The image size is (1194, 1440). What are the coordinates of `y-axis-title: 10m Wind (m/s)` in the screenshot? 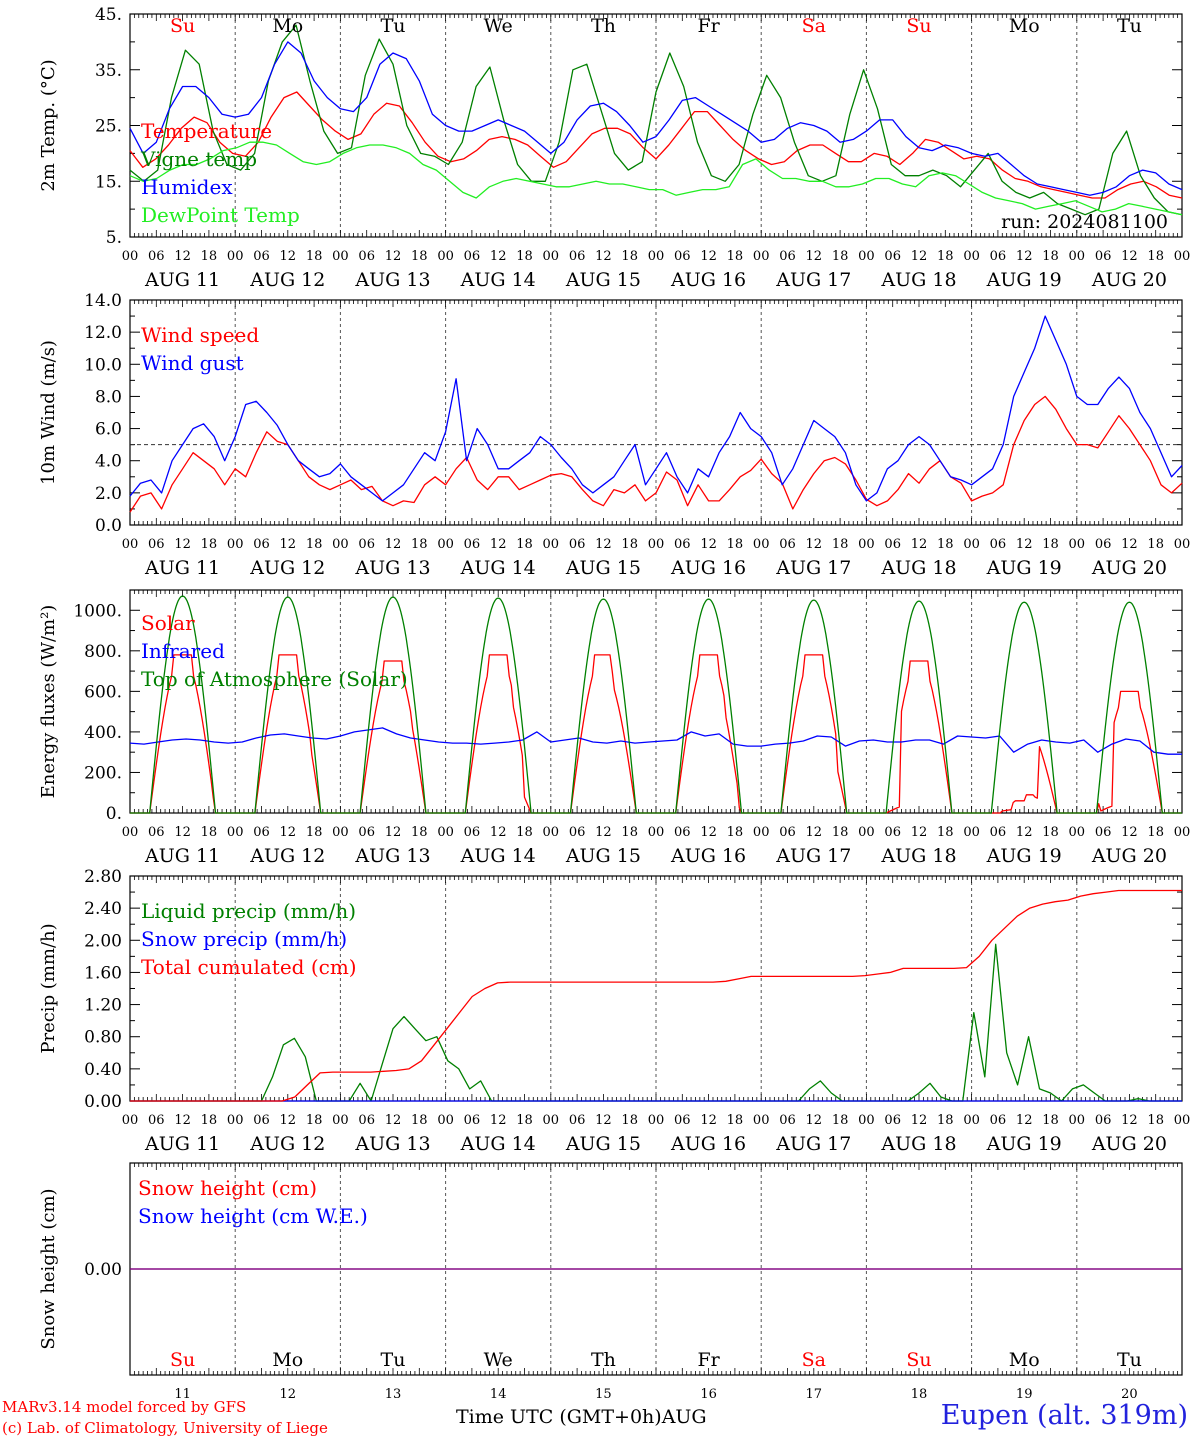 It's located at (48, 412).